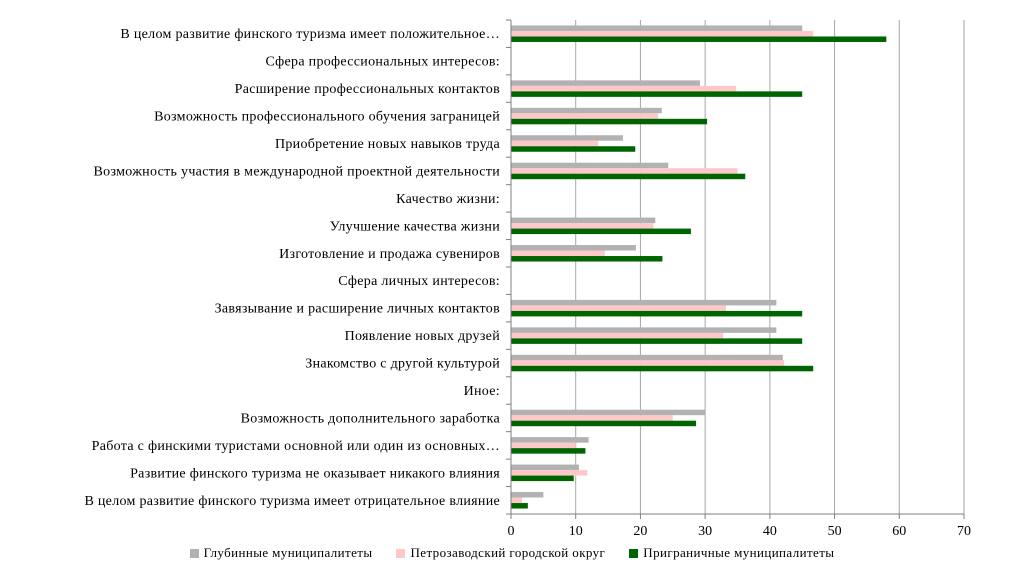 The width and height of the screenshot is (1024, 581). I want to click on bar-s1-c7, so click(582, 226).